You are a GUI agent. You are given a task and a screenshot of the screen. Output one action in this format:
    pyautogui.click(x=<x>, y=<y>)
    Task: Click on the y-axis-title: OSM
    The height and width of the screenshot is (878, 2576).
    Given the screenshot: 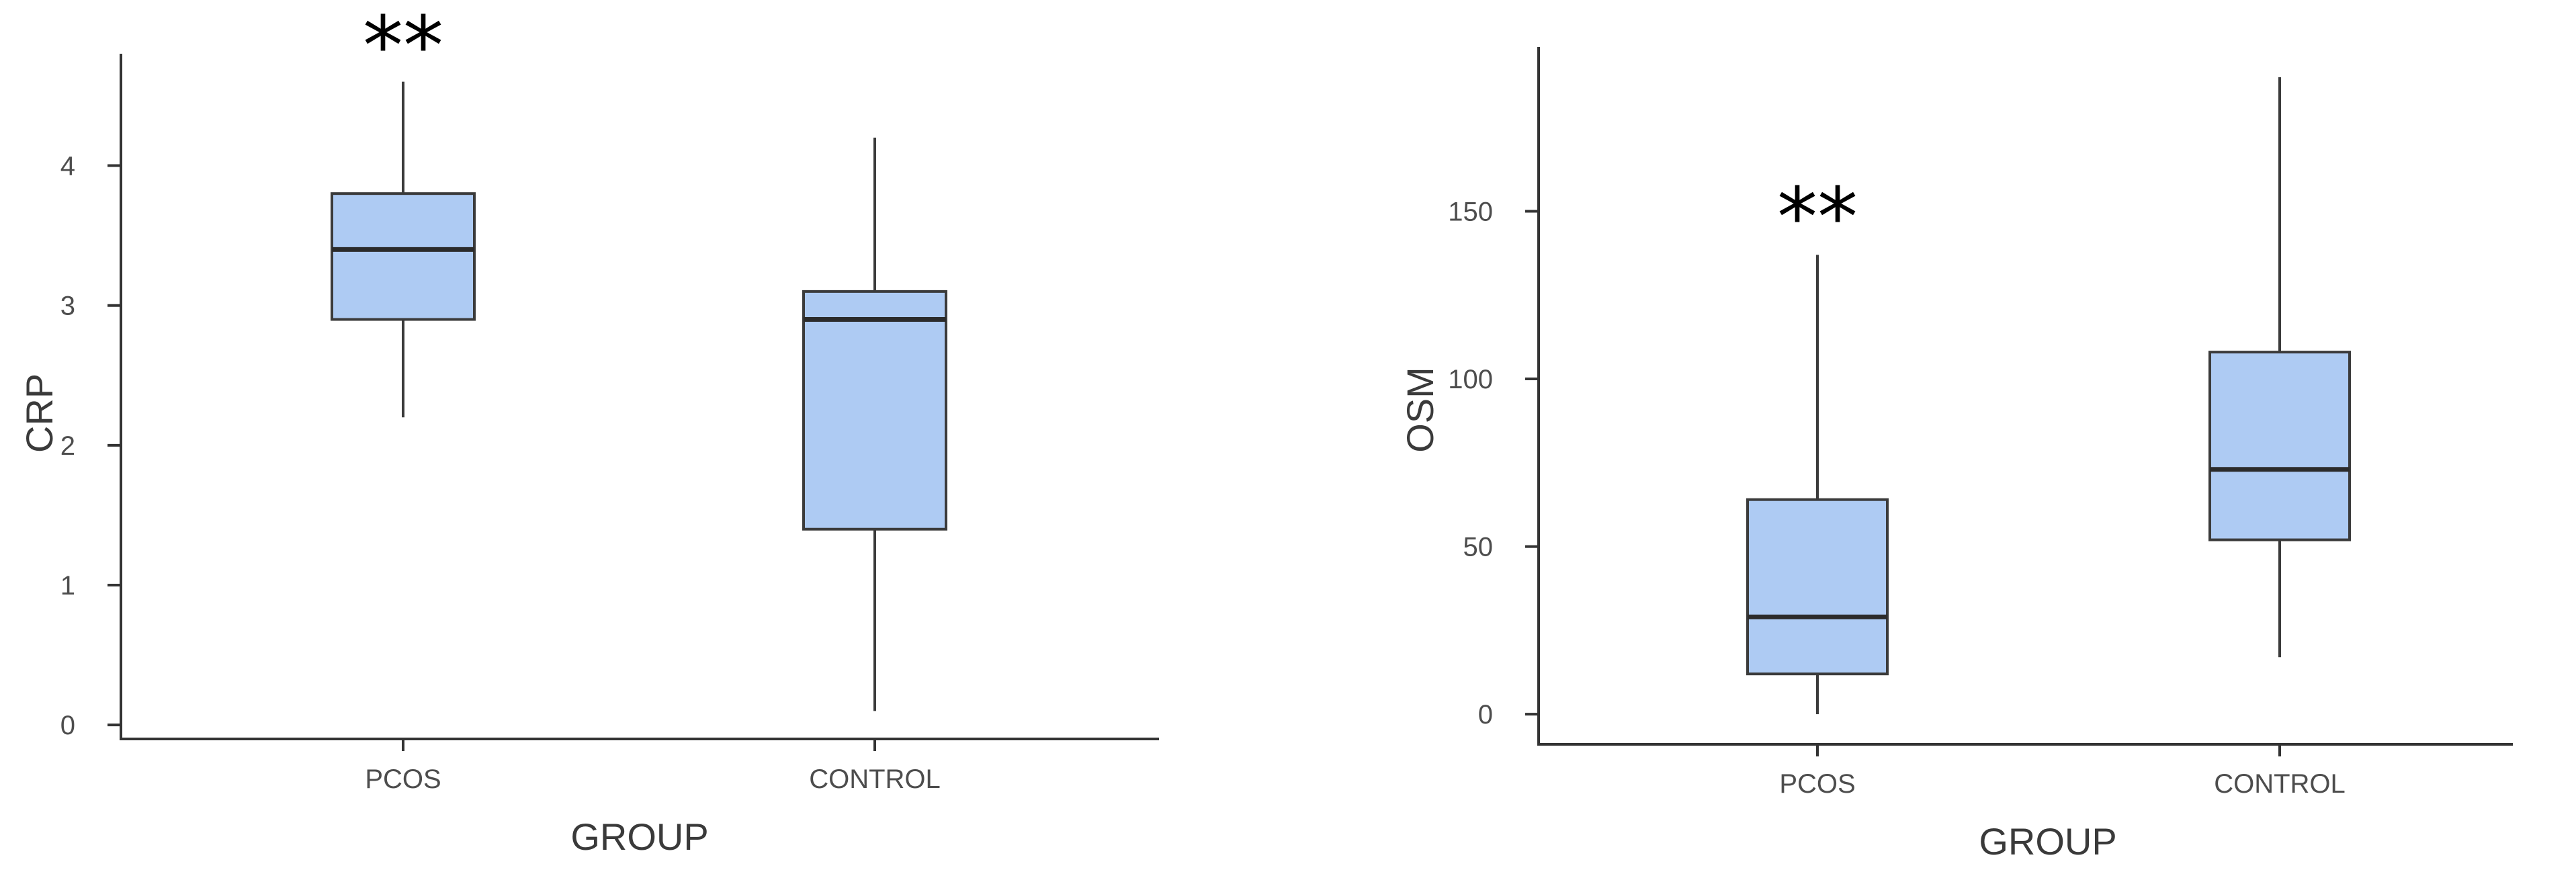 What is the action you would take?
    pyautogui.click(x=1420, y=410)
    